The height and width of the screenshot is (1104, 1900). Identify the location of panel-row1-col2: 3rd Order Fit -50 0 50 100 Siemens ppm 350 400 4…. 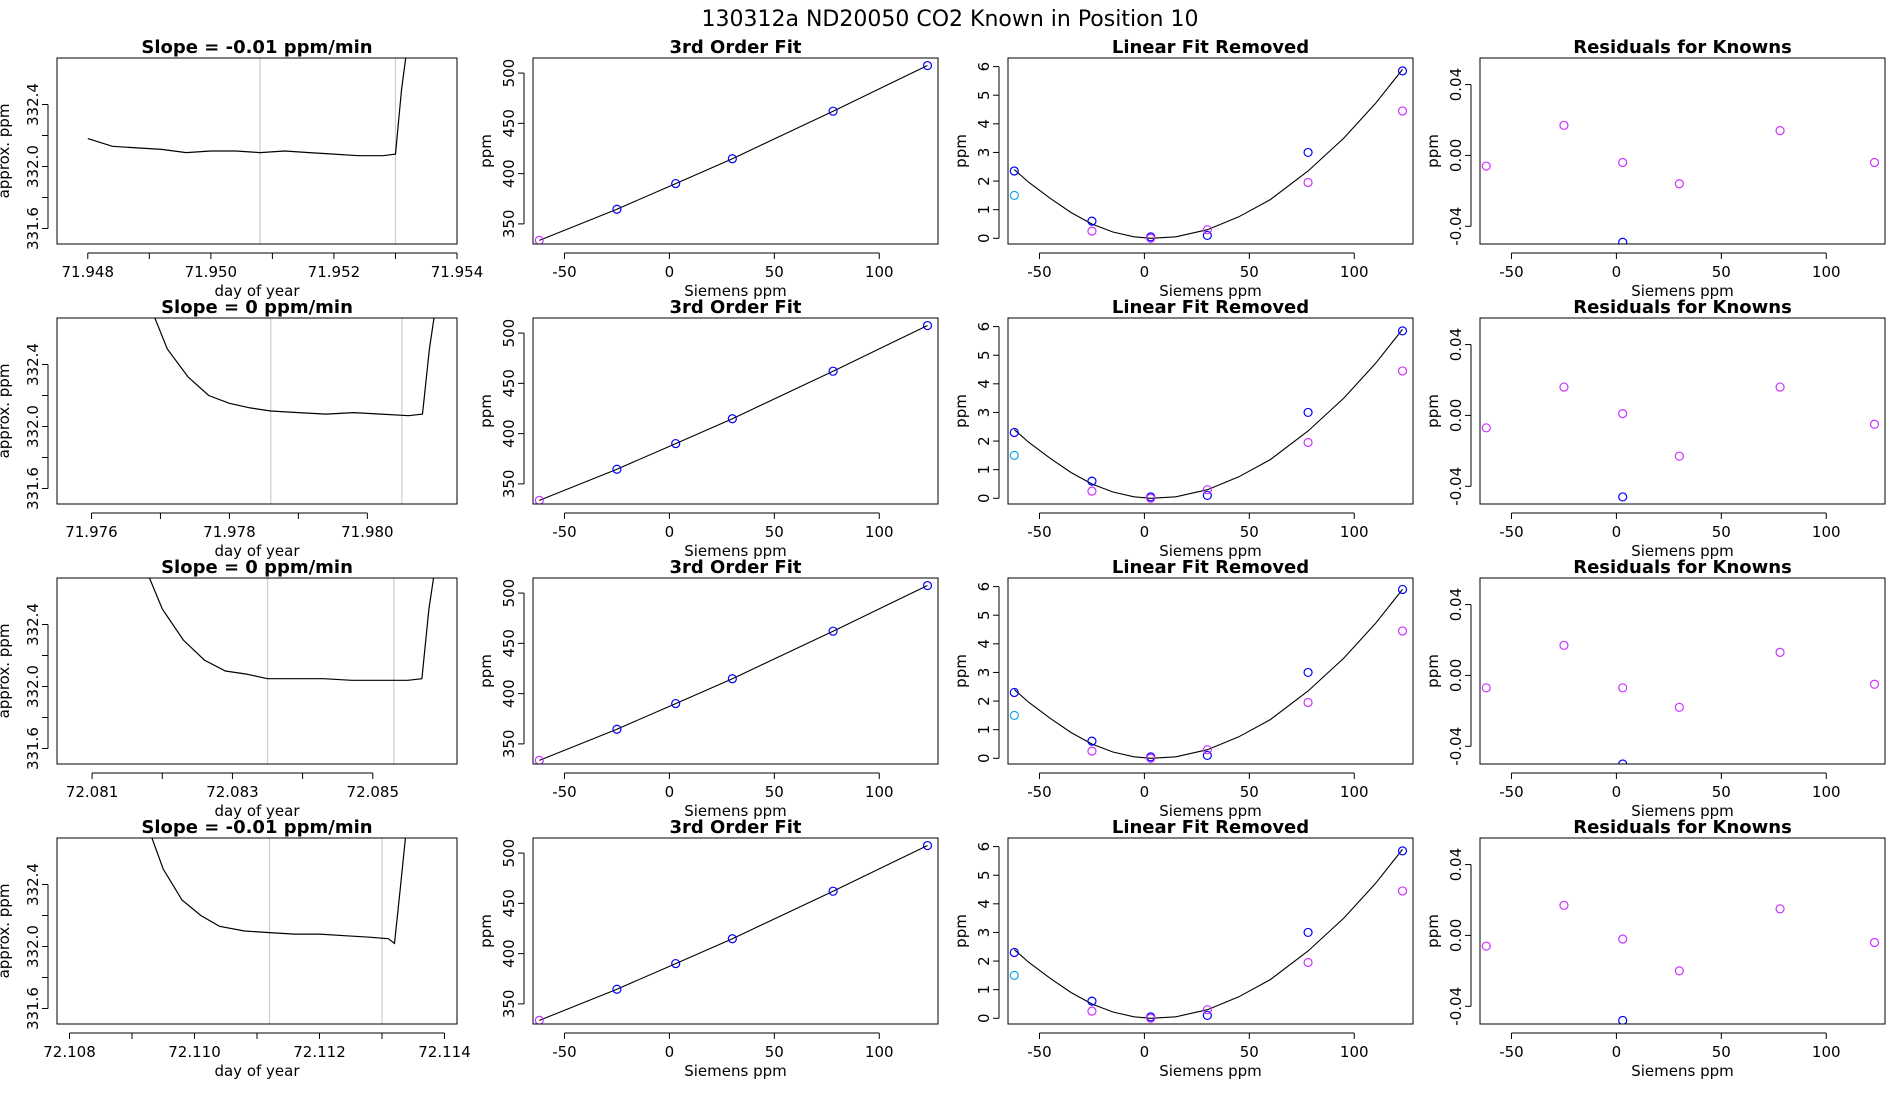
(708, 168).